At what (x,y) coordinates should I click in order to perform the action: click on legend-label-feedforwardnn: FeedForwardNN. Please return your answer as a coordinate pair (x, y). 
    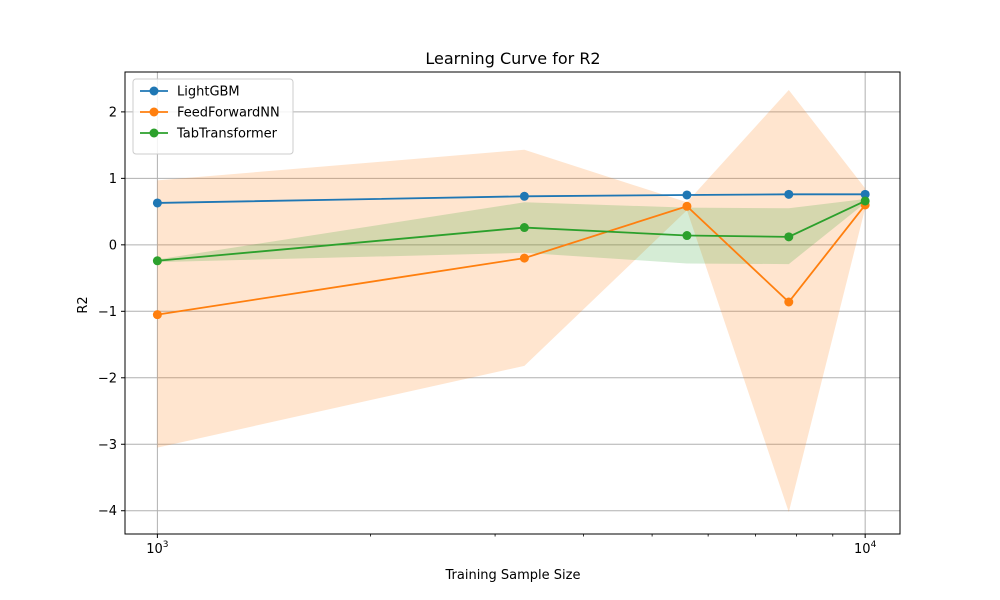
    Looking at the image, I should click on (228, 113).